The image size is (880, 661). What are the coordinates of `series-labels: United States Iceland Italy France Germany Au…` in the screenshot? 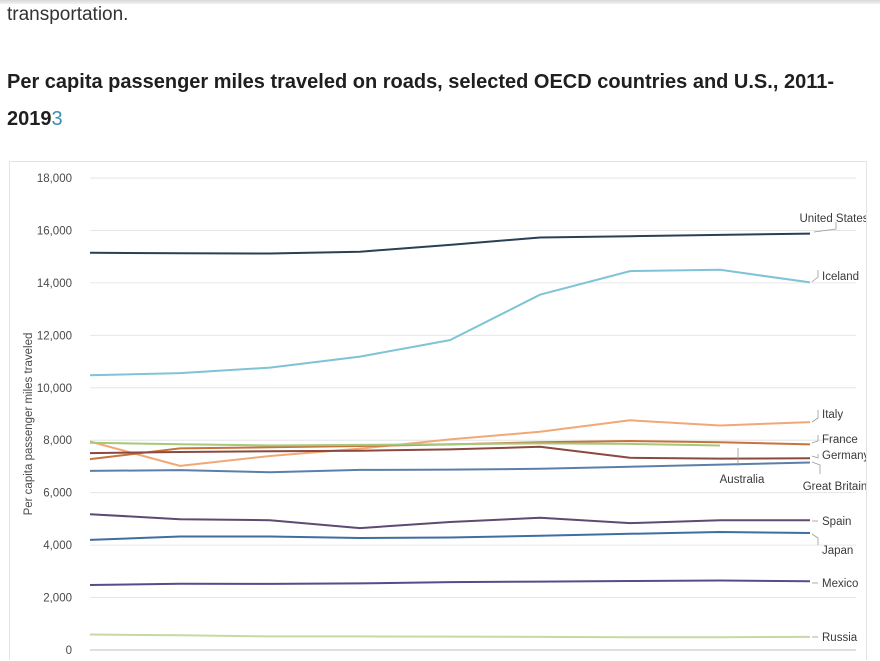 It's located at (793, 428).